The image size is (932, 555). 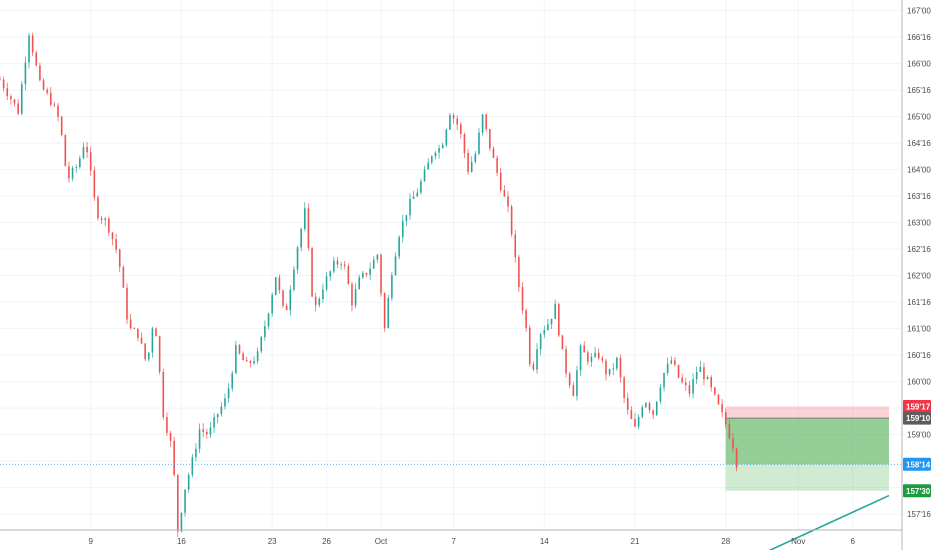 What do you see at coordinates (919, 117) in the screenshot?
I see `y-tick-label: 165'00` at bounding box center [919, 117].